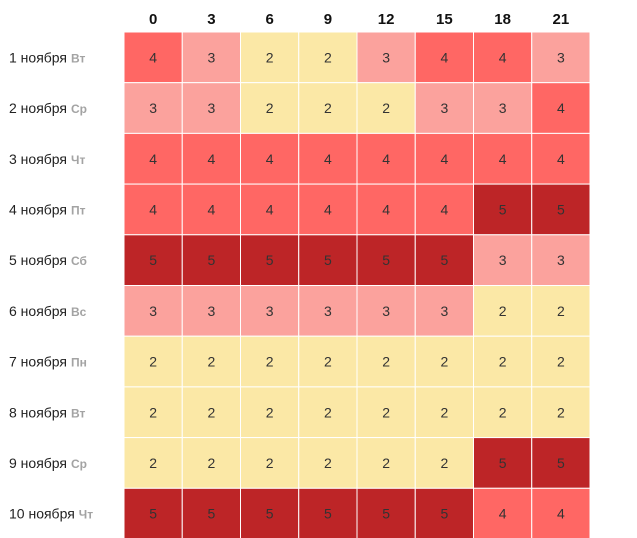 The height and width of the screenshot is (538, 637). Describe the element at coordinates (48, 311) in the screenshot. I see `row-label: 6 ноября Вс` at that location.